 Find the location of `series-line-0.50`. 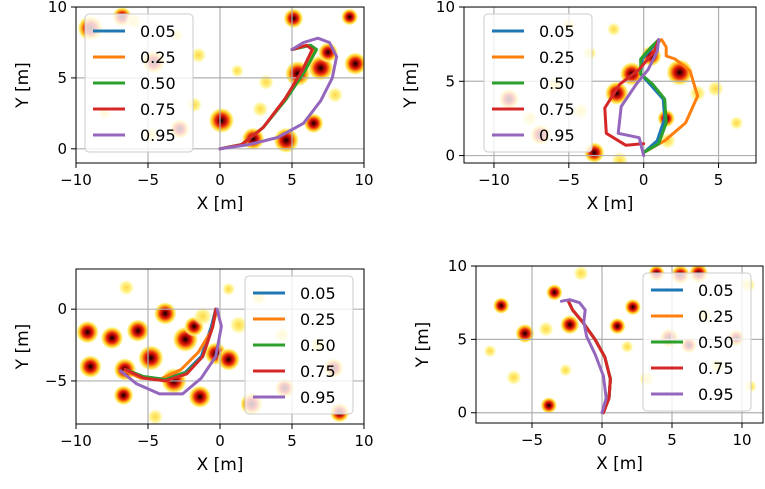

series-line-0.50 is located at coordinates (653, 96).